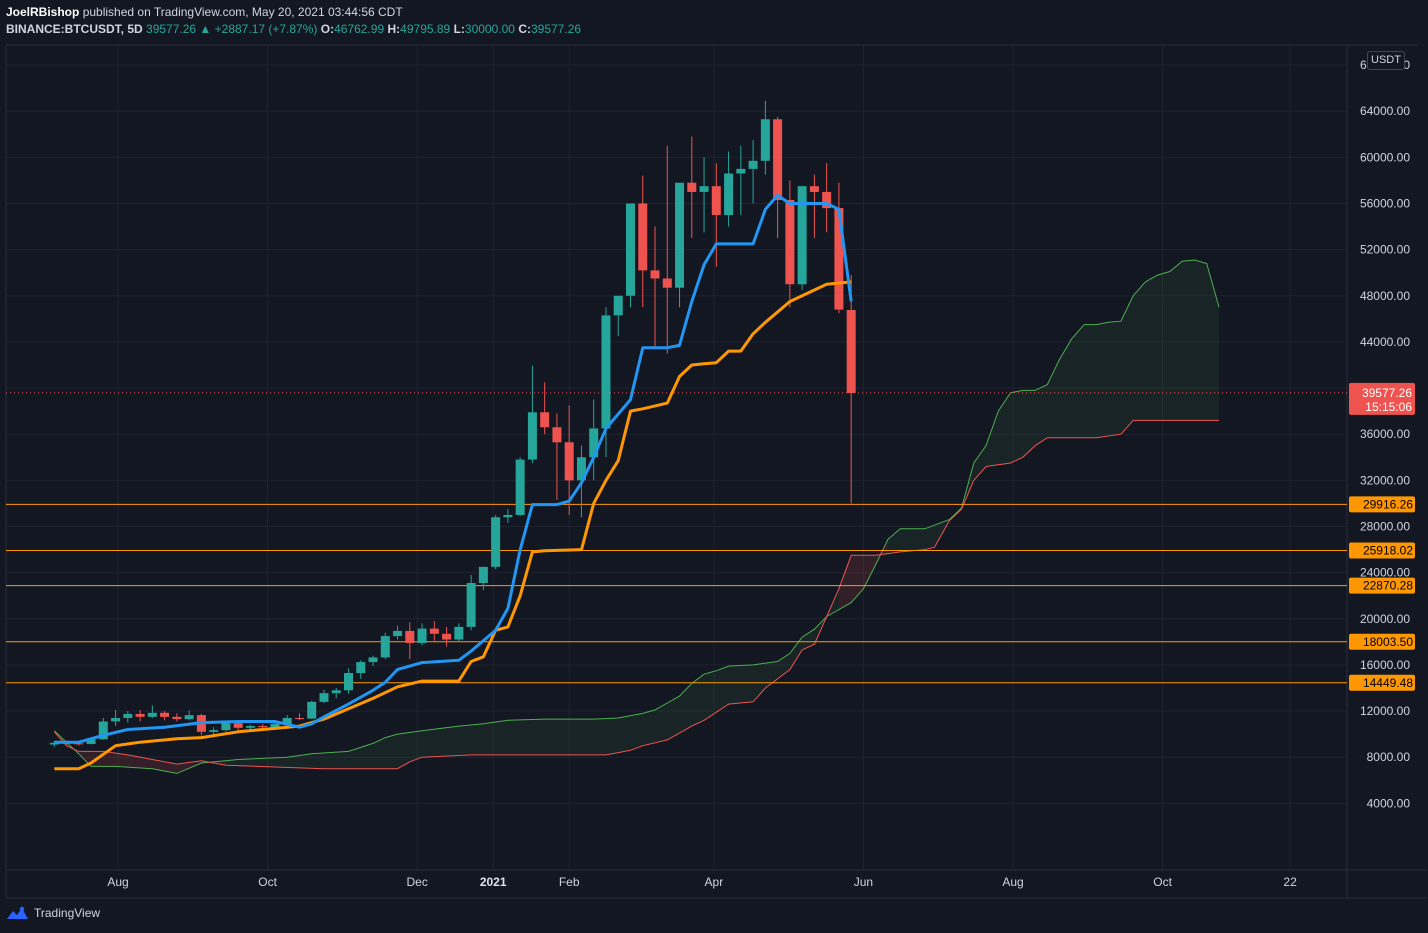 This screenshot has width=1428, height=933. What do you see at coordinates (117, 882) in the screenshot?
I see `x-tick-label: Aug` at bounding box center [117, 882].